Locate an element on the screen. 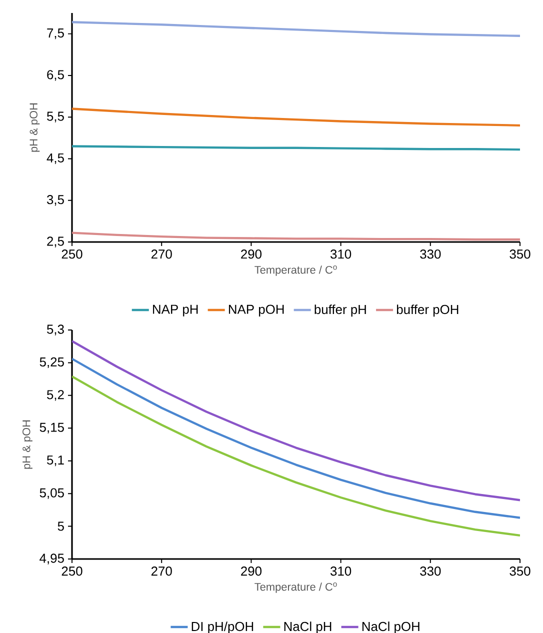 This screenshot has height=633, width=543. legend-label: NAP pH is located at coordinates (175, 310).